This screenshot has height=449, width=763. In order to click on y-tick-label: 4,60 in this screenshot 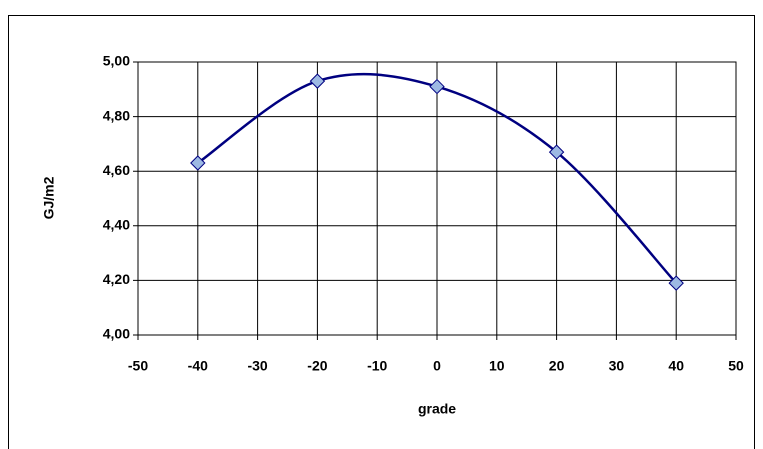, I will do `click(116, 170)`.